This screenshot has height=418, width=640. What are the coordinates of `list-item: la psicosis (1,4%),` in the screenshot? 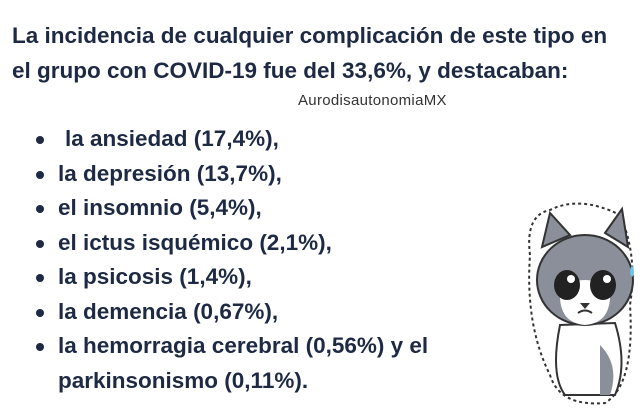 It's located at (271, 277).